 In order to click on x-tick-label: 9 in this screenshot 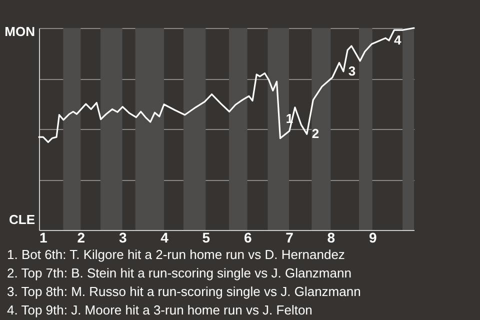, I will do `click(372, 238)`.